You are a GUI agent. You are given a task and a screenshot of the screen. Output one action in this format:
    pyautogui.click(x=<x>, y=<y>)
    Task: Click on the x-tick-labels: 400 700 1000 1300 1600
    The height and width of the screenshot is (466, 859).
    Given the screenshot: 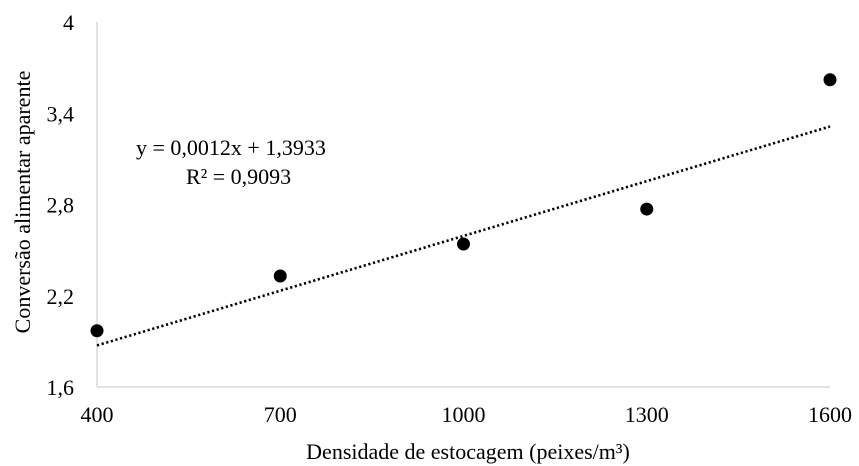 What is the action you would take?
    pyautogui.click(x=467, y=414)
    